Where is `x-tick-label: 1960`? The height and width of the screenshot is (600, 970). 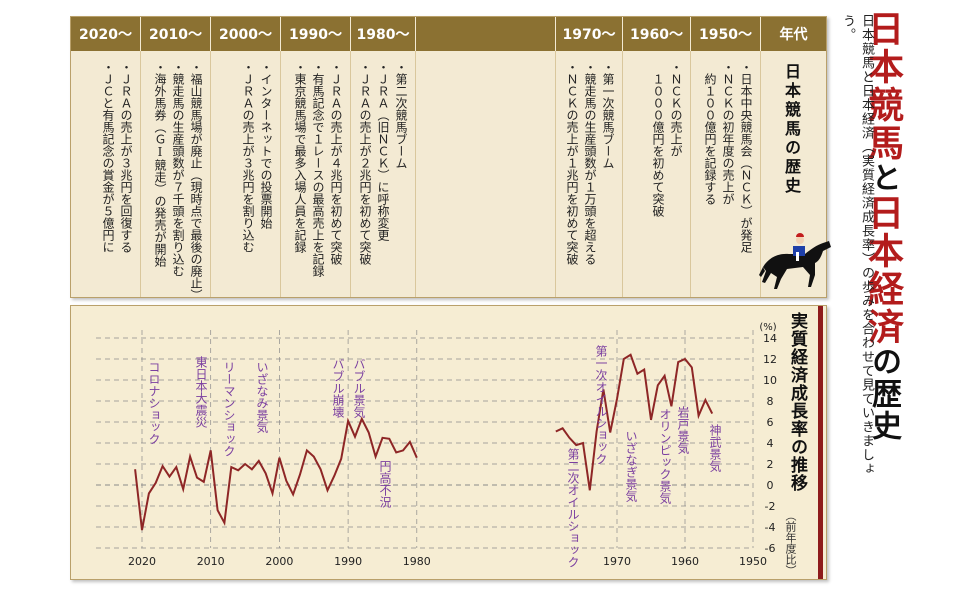
x-tick-label: 1960 is located at coordinates (685, 561).